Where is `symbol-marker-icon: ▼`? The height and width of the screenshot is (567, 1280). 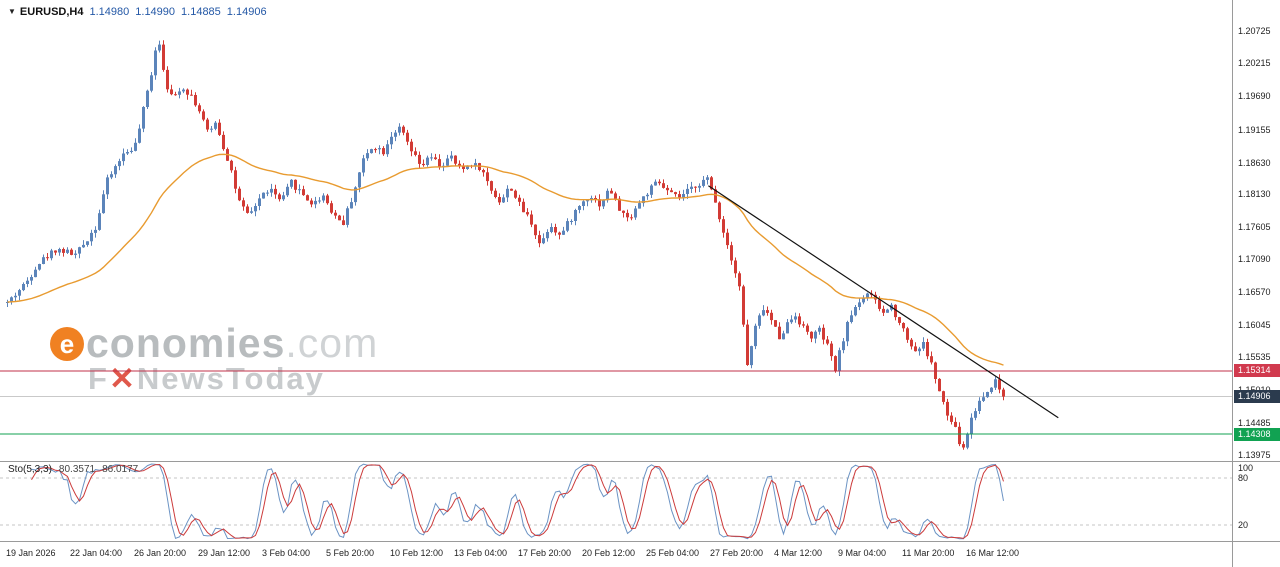 symbol-marker-icon: ▼ is located at coordinates (12, 11).